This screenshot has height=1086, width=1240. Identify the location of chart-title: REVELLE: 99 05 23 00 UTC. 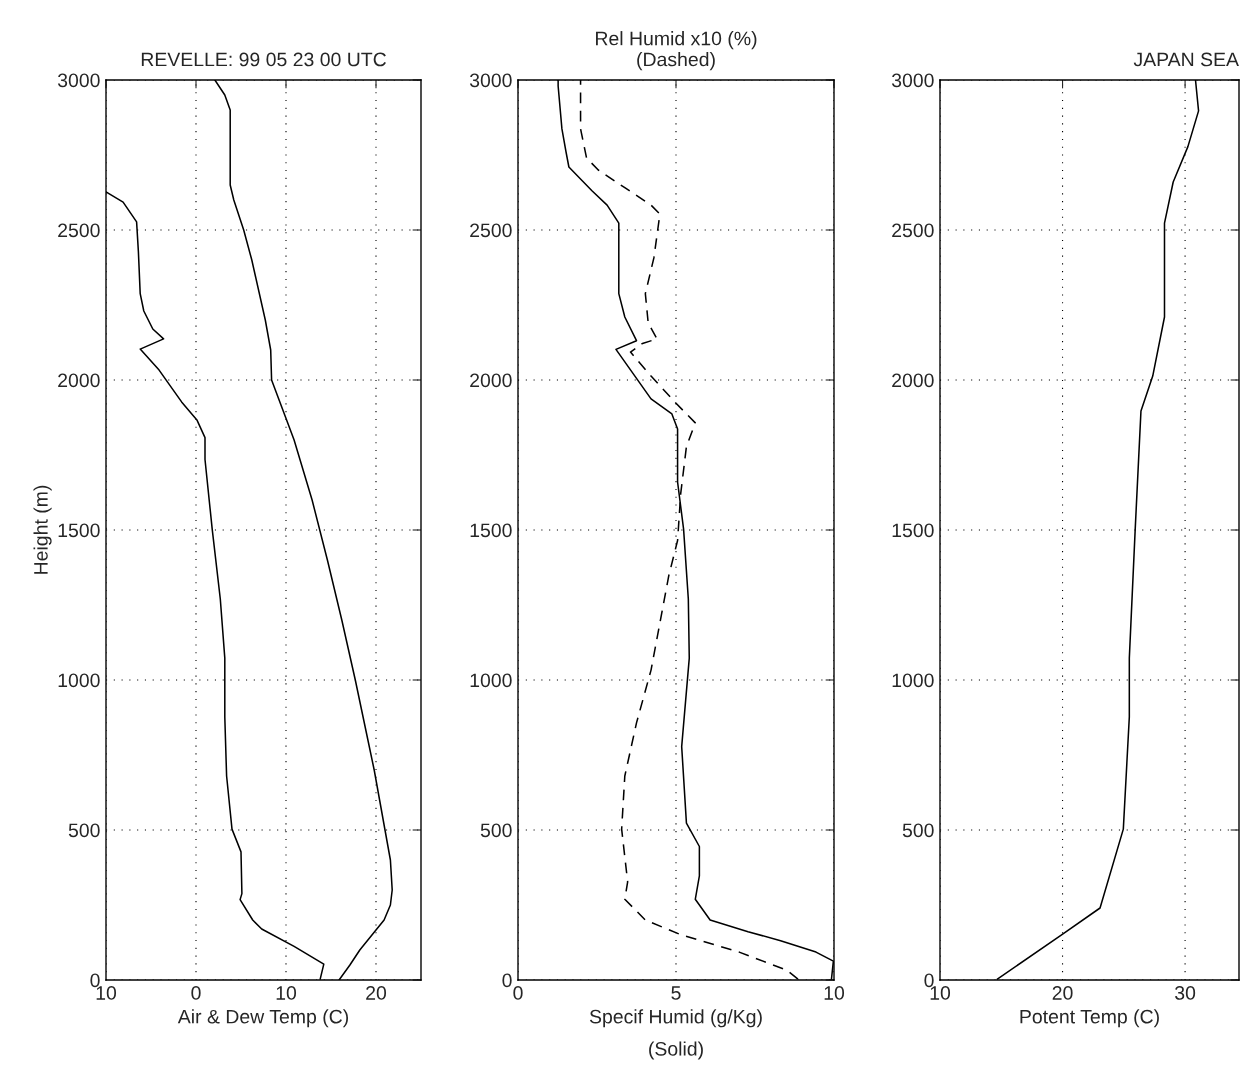
(263, 59).